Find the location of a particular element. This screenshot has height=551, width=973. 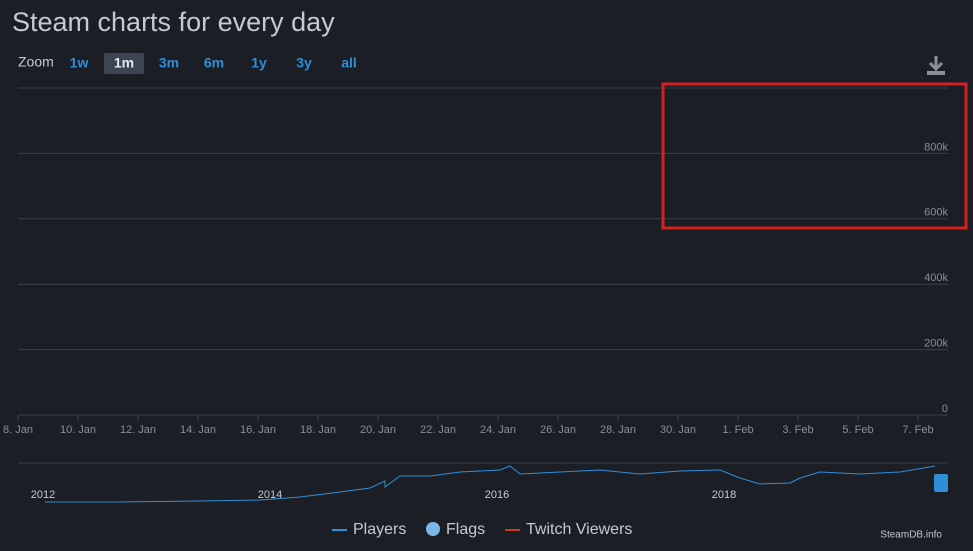

y-tick-label: 800k is located at coordinates (936, 147).